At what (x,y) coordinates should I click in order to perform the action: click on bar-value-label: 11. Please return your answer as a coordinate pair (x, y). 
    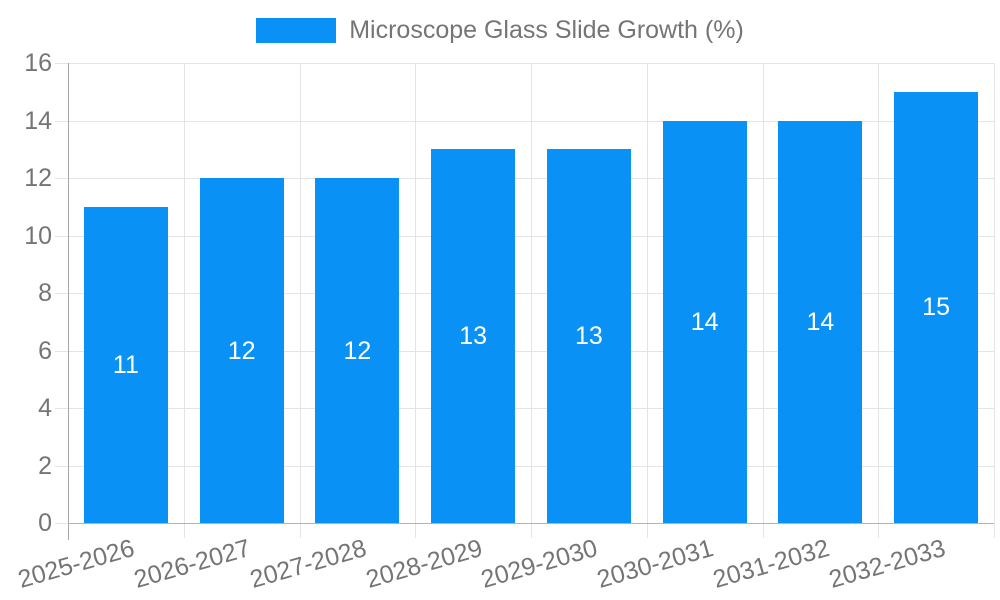
    Looking at the image, I should click on (125, 364).